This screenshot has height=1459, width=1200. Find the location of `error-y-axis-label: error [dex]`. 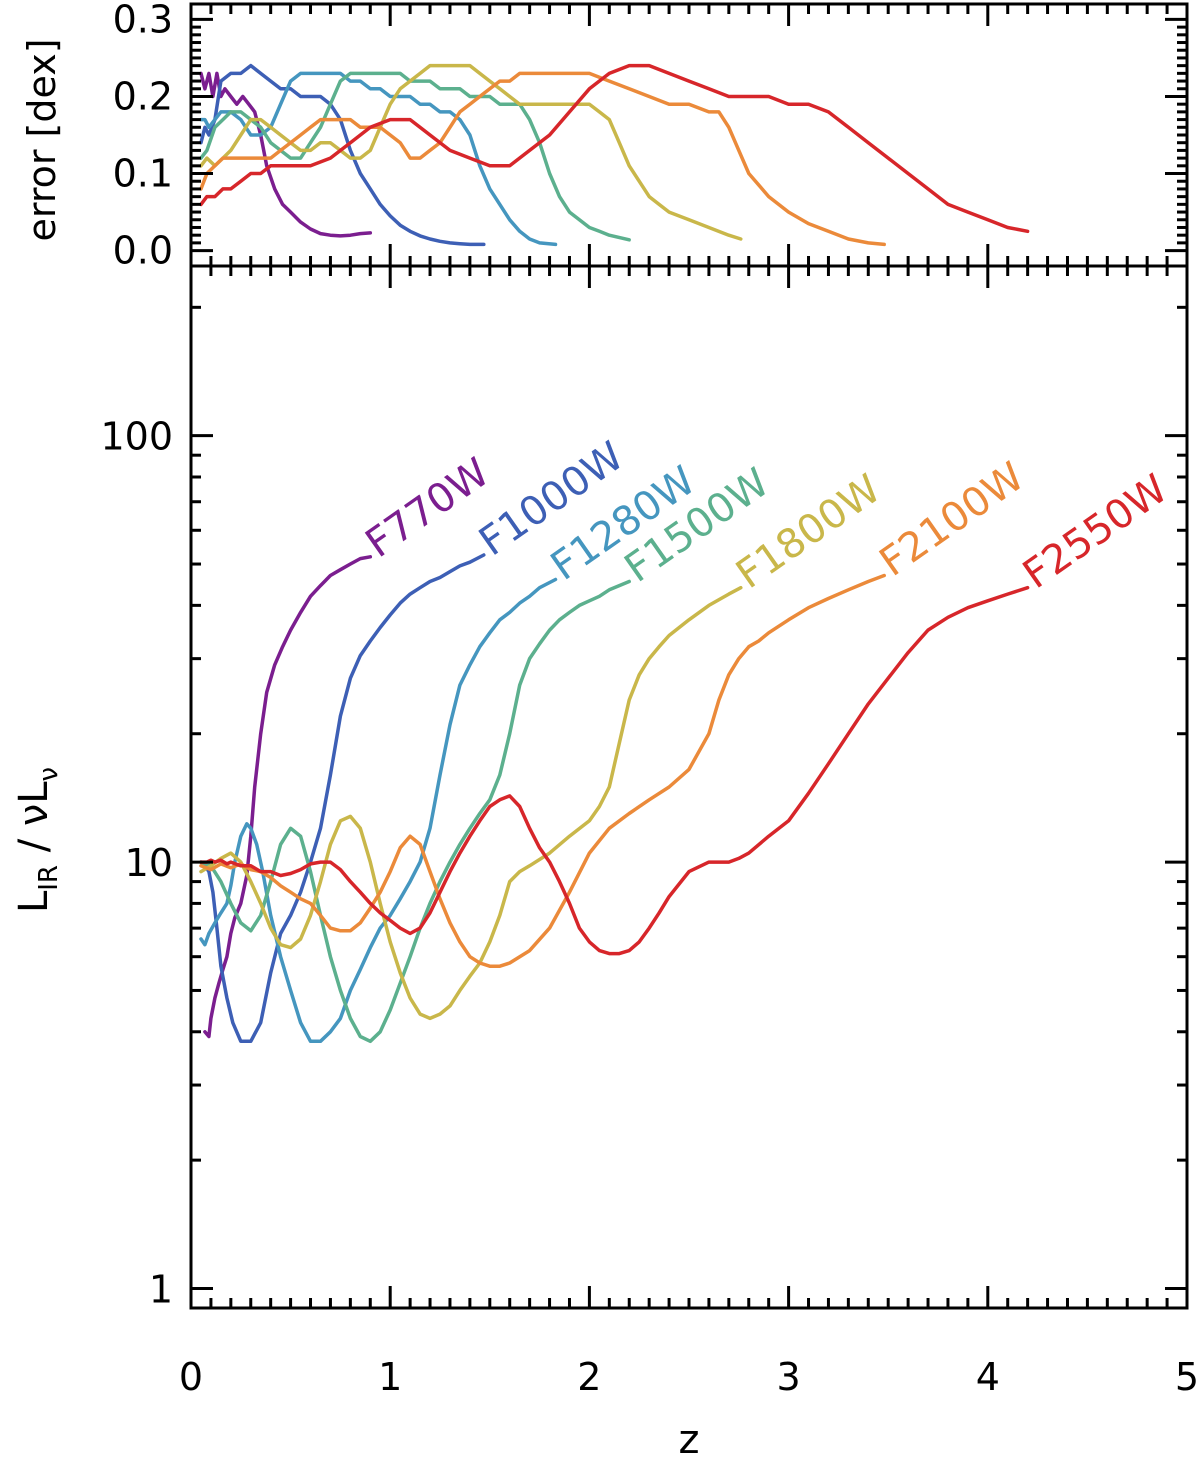

error-y-axis-label: error [dex] is located at coordinates (42, 139).